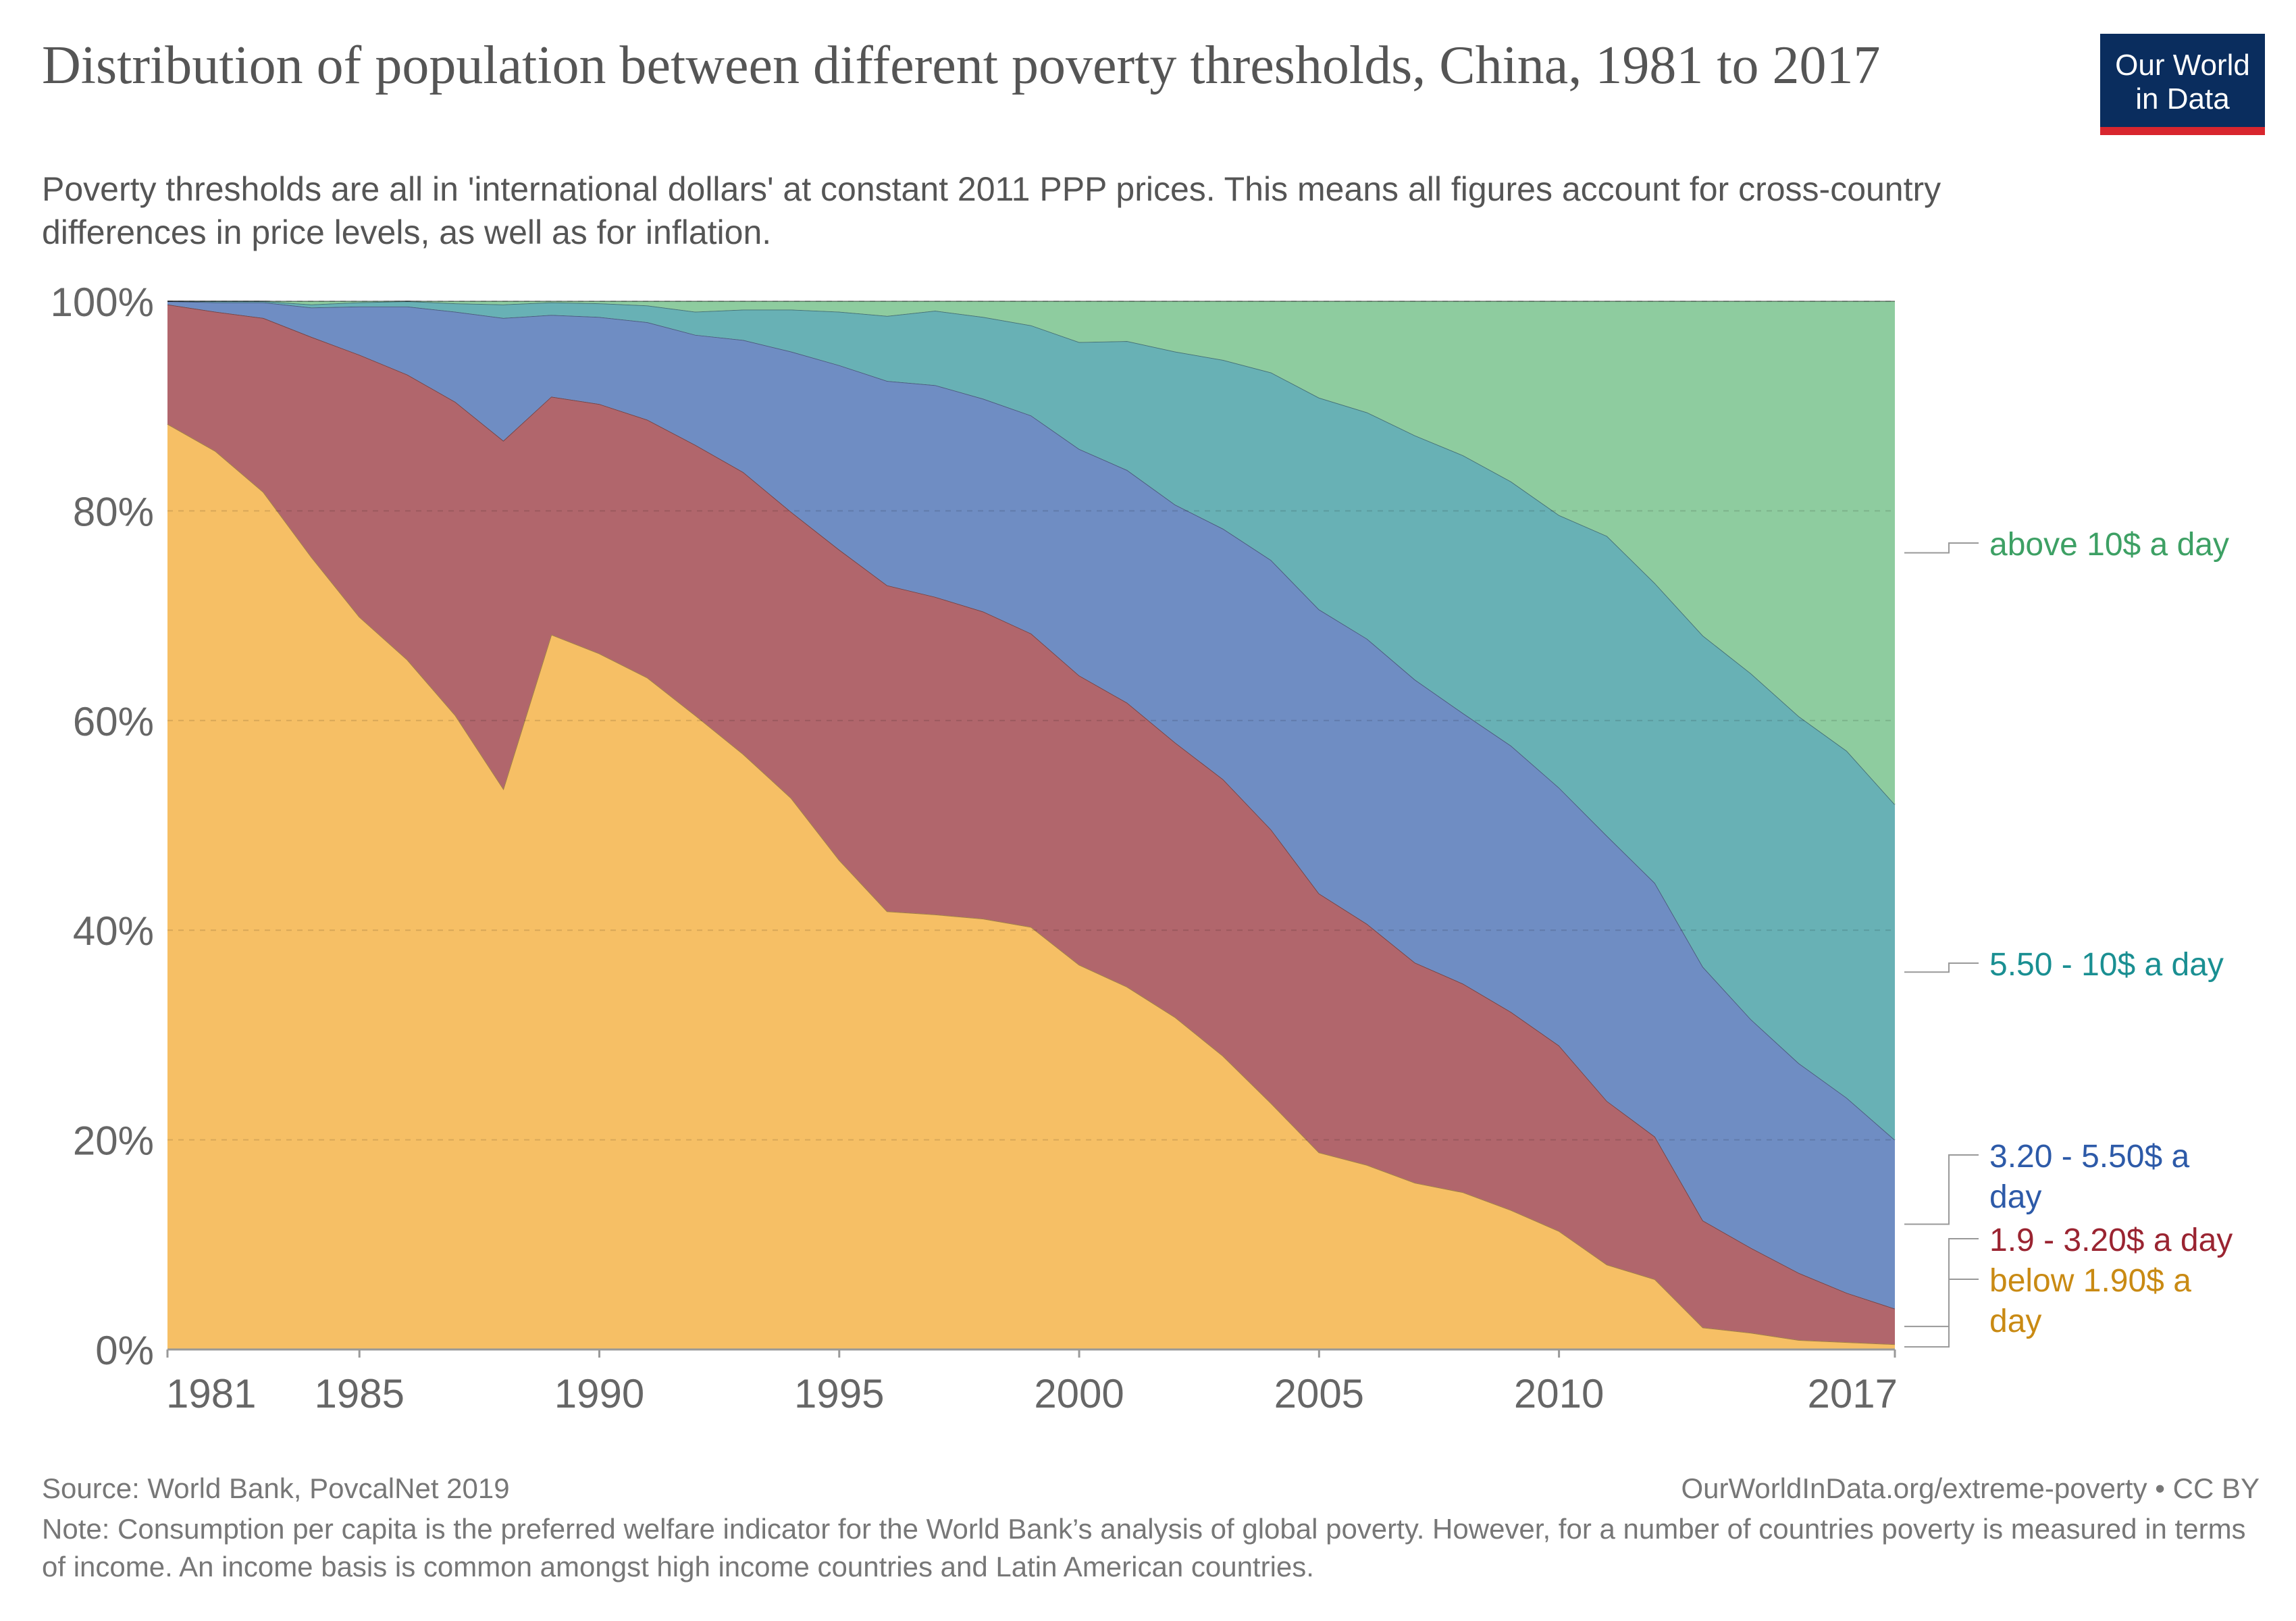 This screenshot has width=2296, height=1621. Describe the element at coordinates (276, 1488) in the screenshot. I see `source-text: Source: World Bank, PovcalNet 2019` at that location.